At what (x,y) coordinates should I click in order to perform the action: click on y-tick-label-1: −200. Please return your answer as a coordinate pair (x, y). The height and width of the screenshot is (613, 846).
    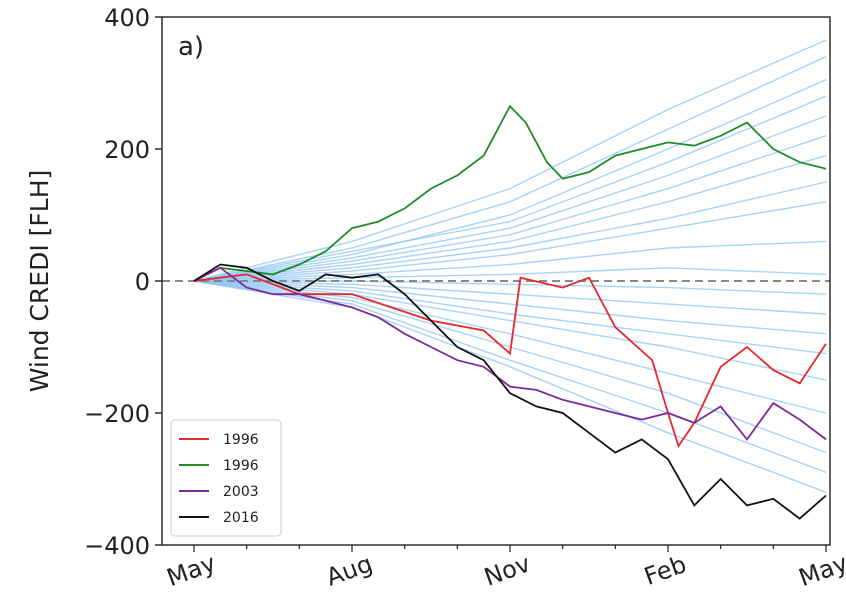
    Looking at the image, I should click on (117, 414).